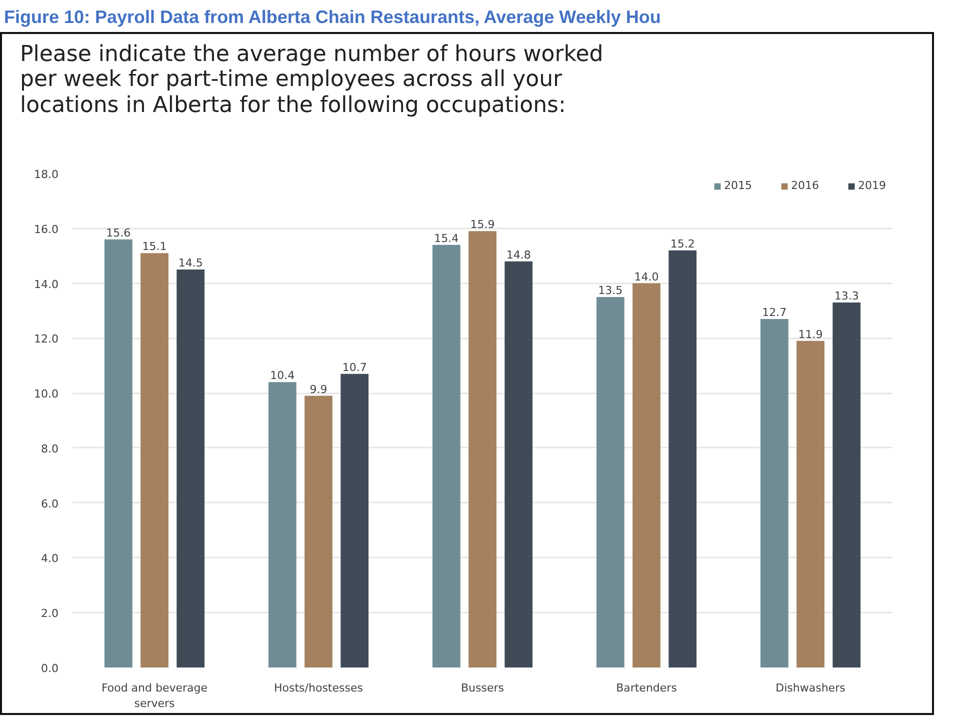 This screenshot has height=725, width=956. I want to click on y-tick-label: 2.0, so click(50, 613).